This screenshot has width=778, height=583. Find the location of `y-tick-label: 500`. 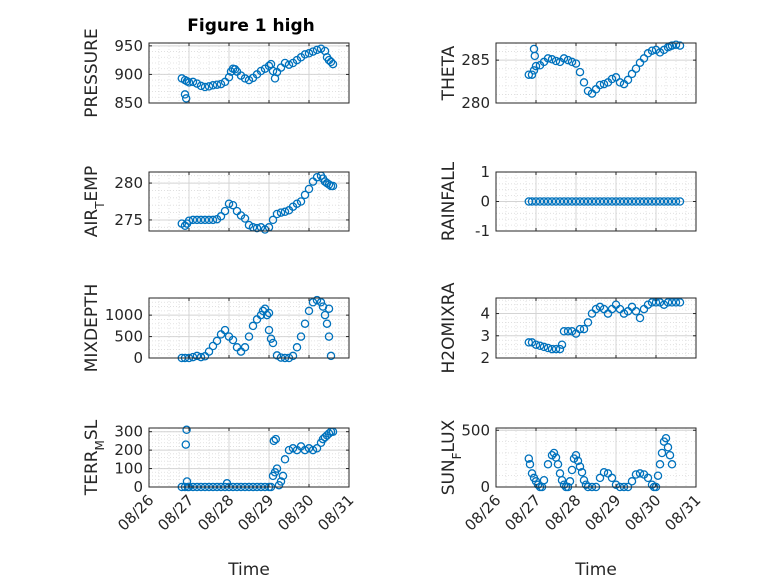

y-tick-label: 500 is located at coordinates (128, 337).